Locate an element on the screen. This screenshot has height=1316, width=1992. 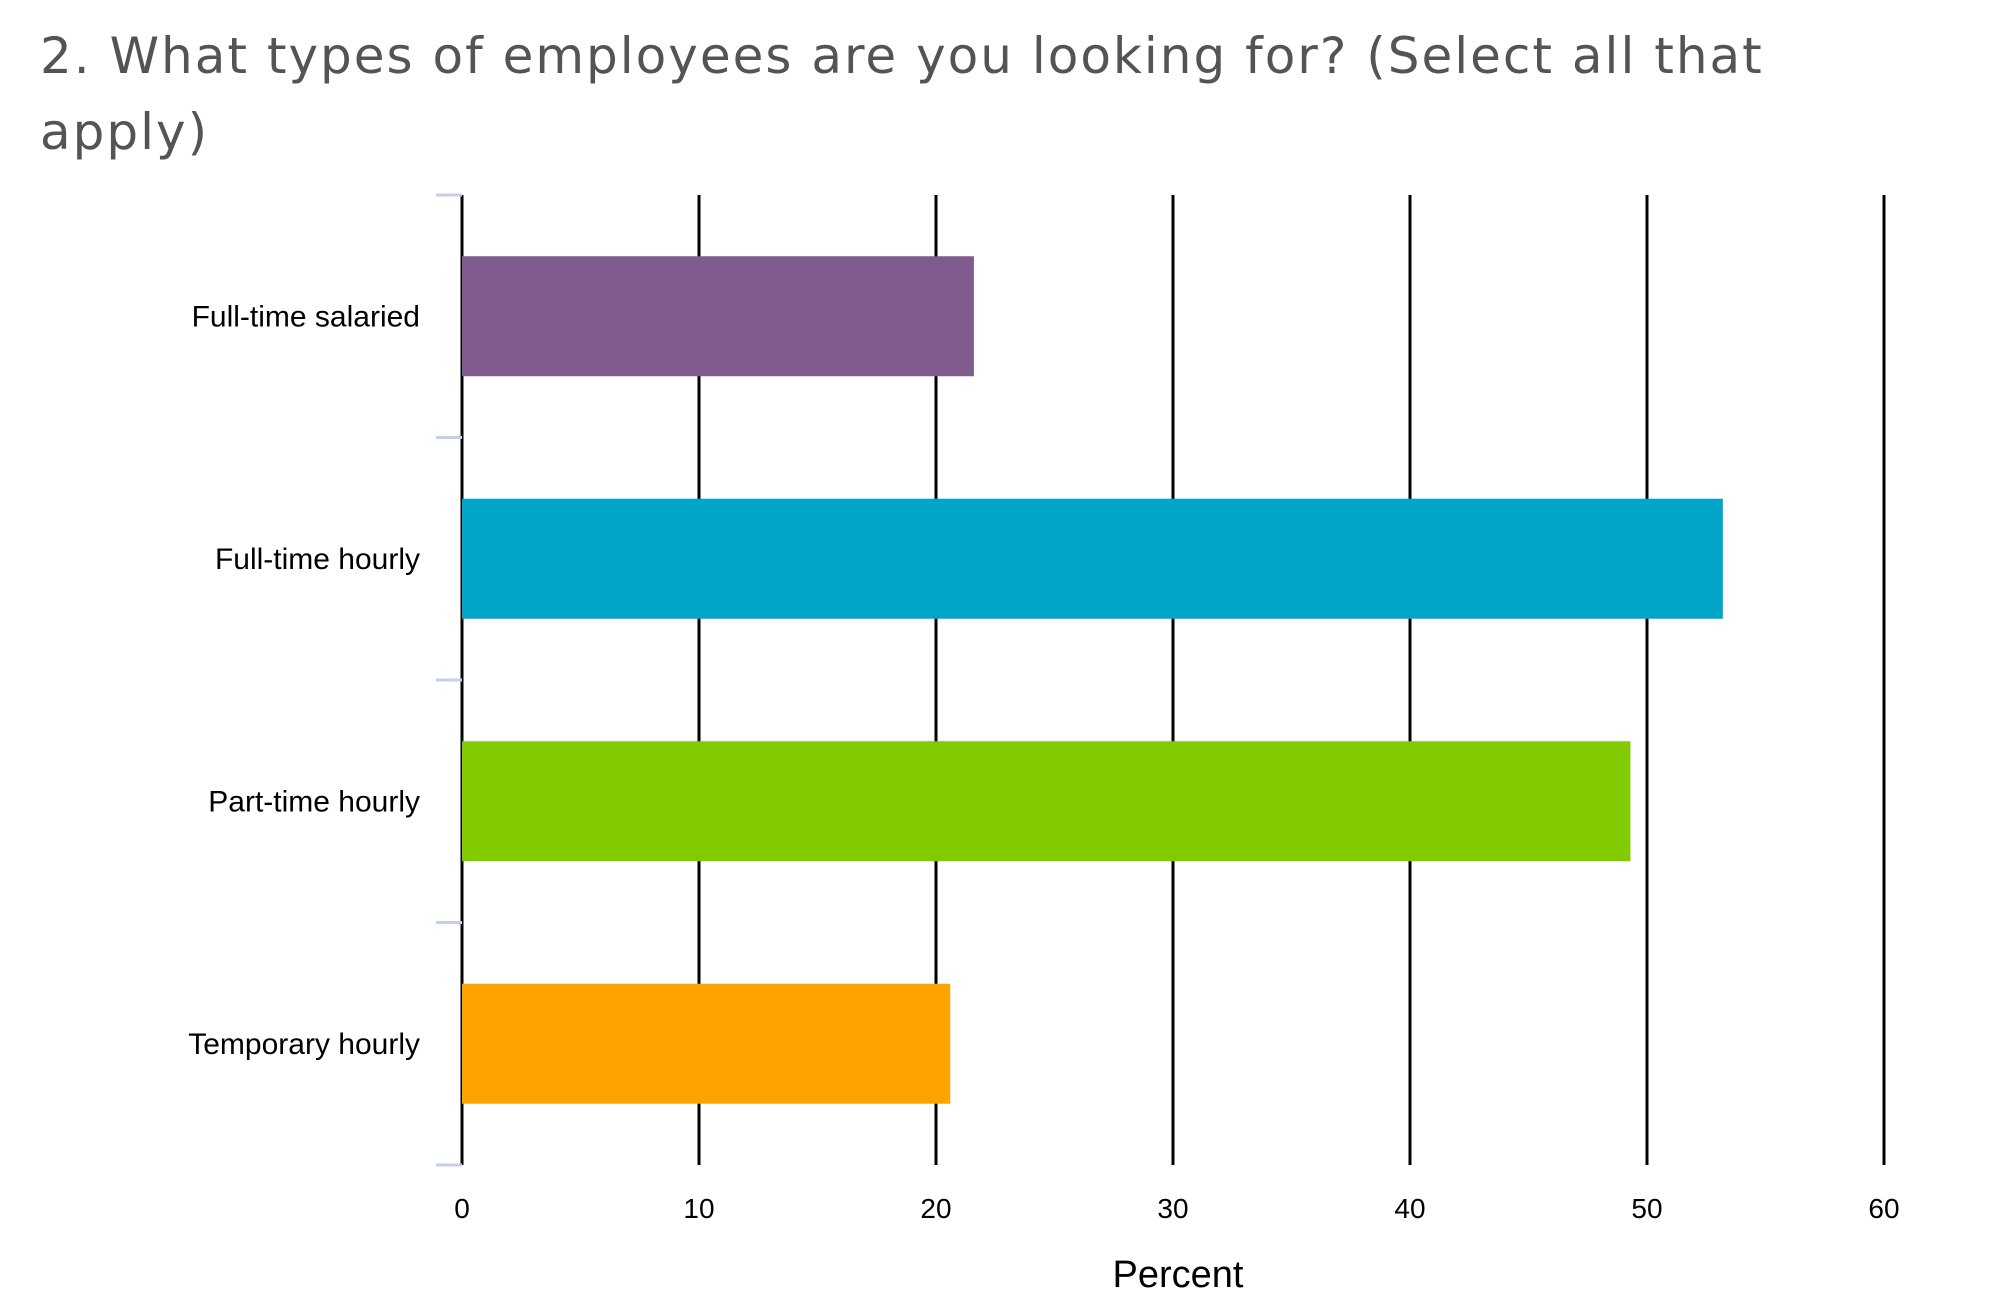
x-tick-label-40: 40 is located at coordinates (1409, 1208).